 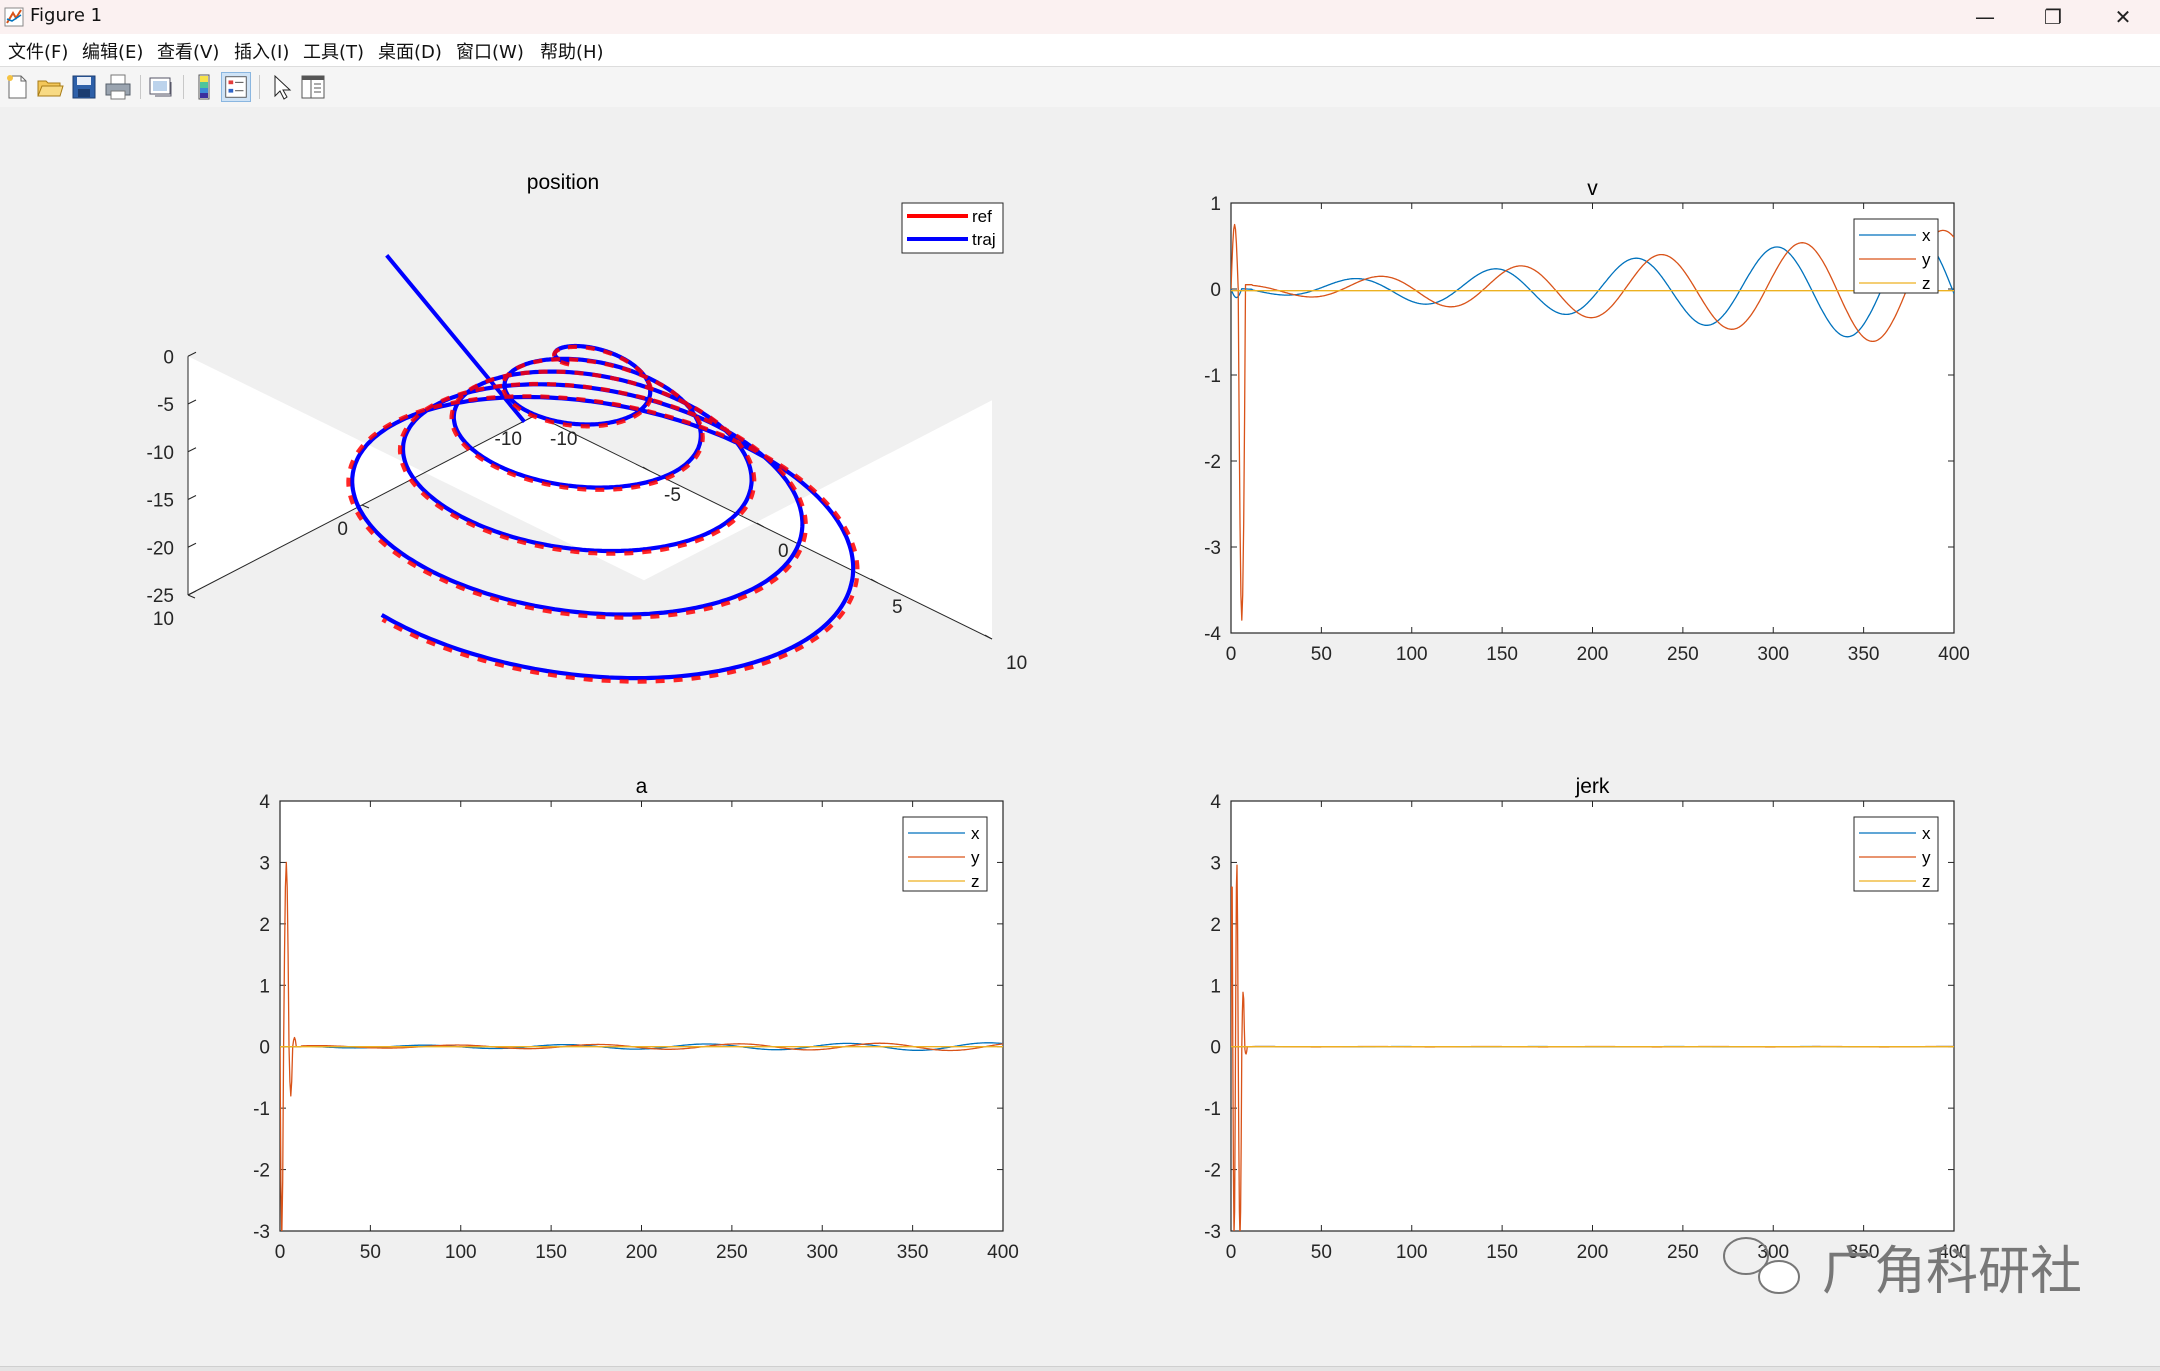 What do you see at coordinates (1985, 17) in the screenshot?
I see `minimize-button: —` at bounding box center [1985, 17].